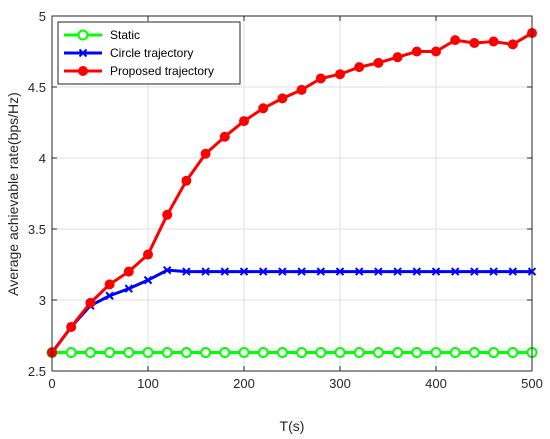  I want to click on y-axis-label: Average achievable rate(bps/Hz), so click(13, 194).